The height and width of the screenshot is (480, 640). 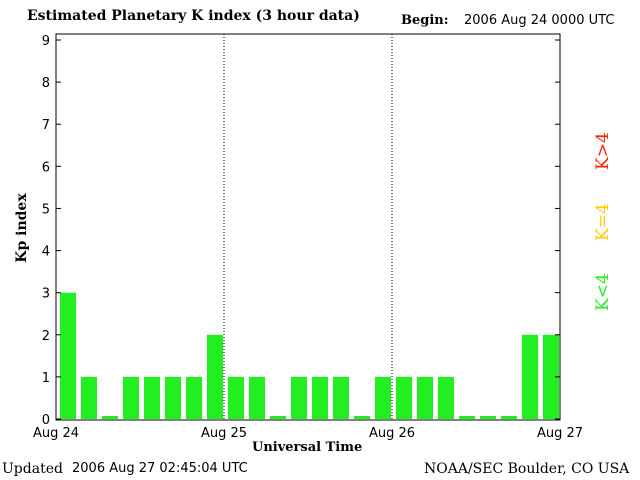 What do you see at coordinates (32, 469) in the screenshot?
I see `updated-label: Updated` at bounding box center [32, 469].